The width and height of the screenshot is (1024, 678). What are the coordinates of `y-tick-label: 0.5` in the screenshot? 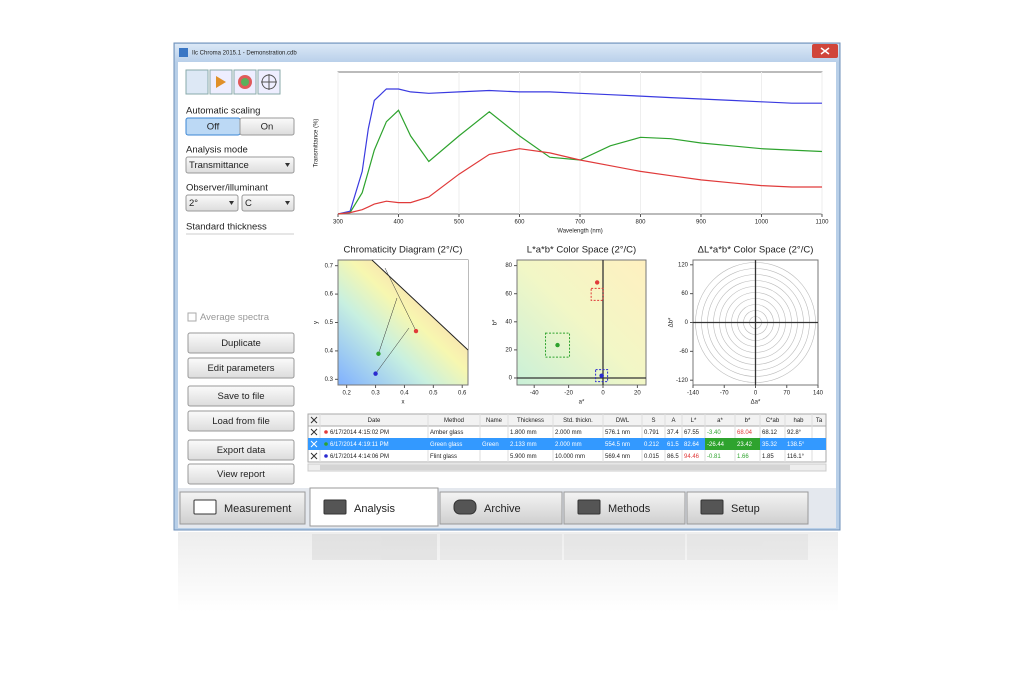 It's located at (329, 323).